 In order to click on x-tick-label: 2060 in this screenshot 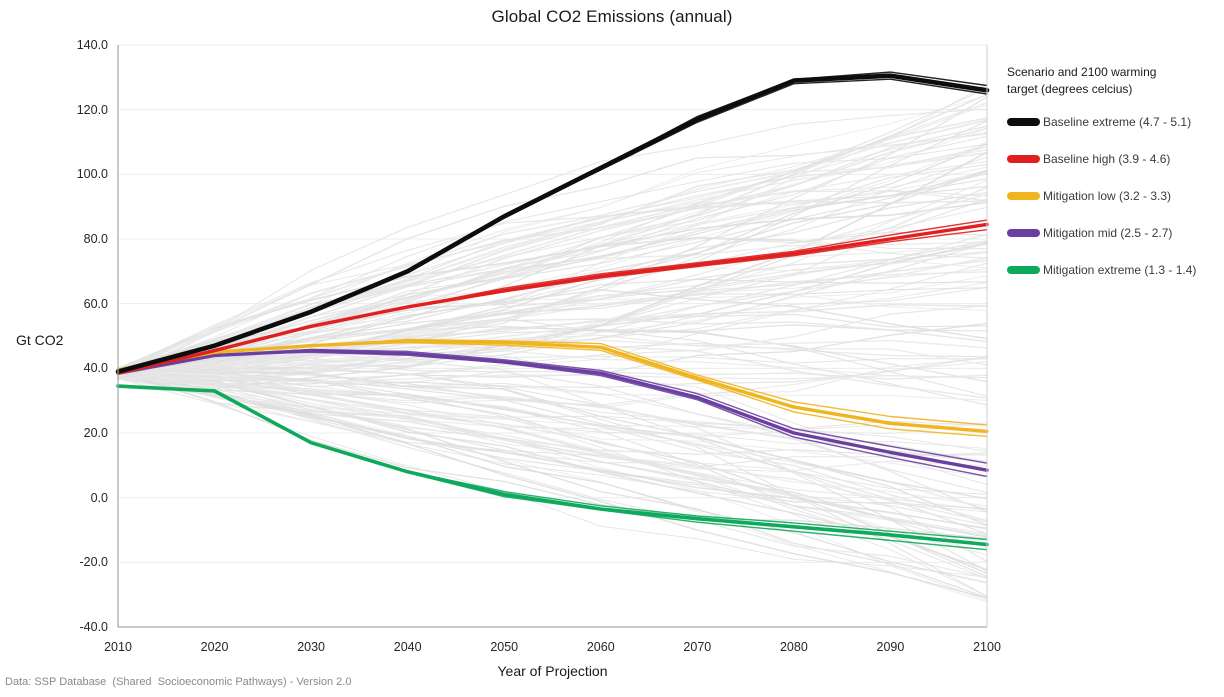, I will do `click(600, 647)`.